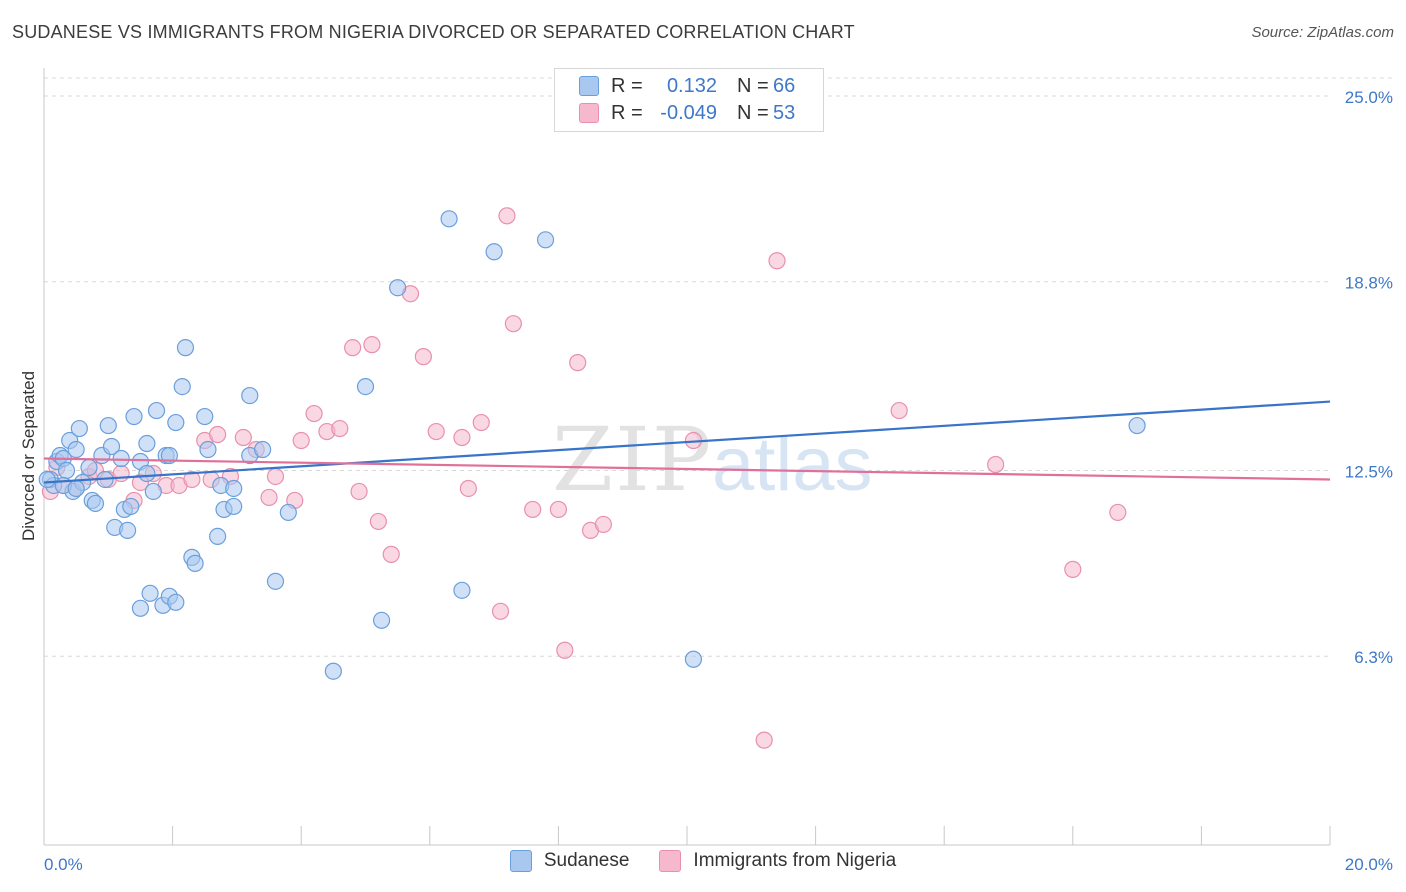 The image size is (1406, 892). I want to click on y-tick-label: 18.8%, so click(1369, 283).